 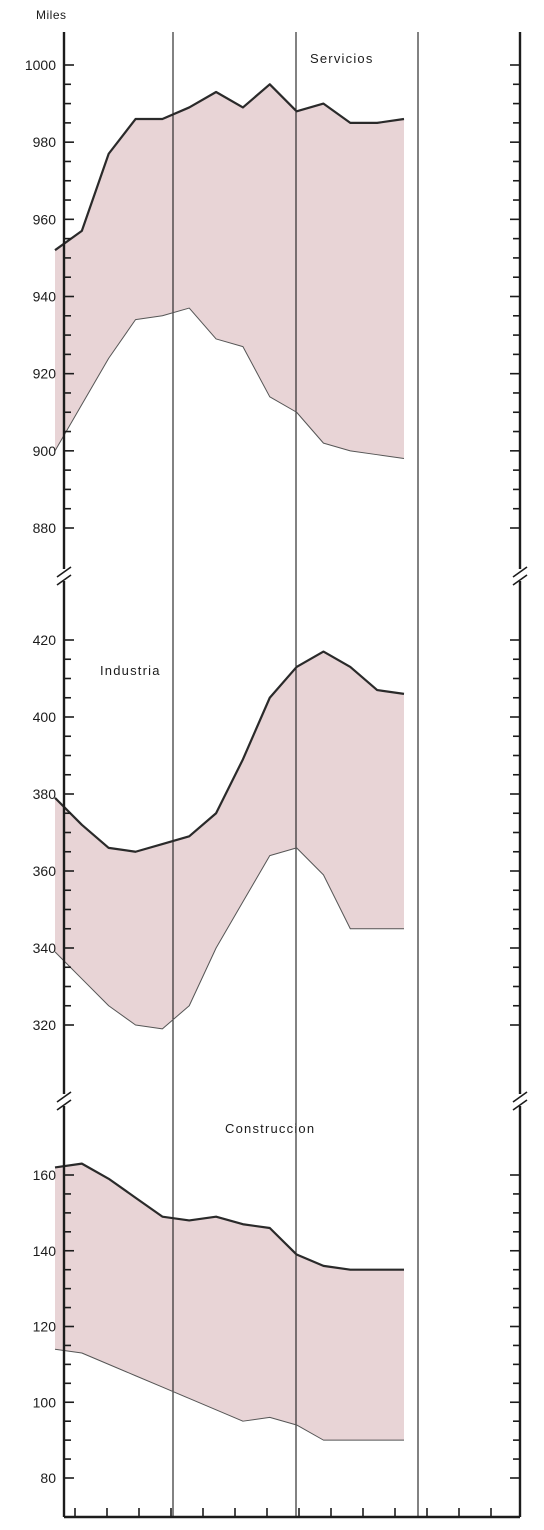 I want to click on panel-label-construccion: Construccion, so click(x=270, y=1128).